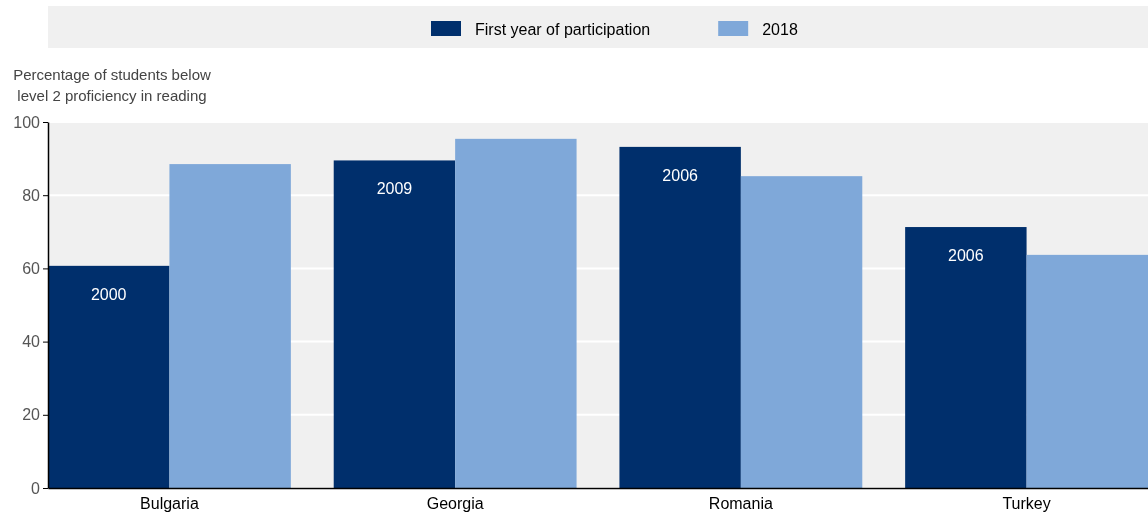  Describe the element at coordinates (740, 504) in the screenshot. I see `x-tick-label: Romania` at that location.